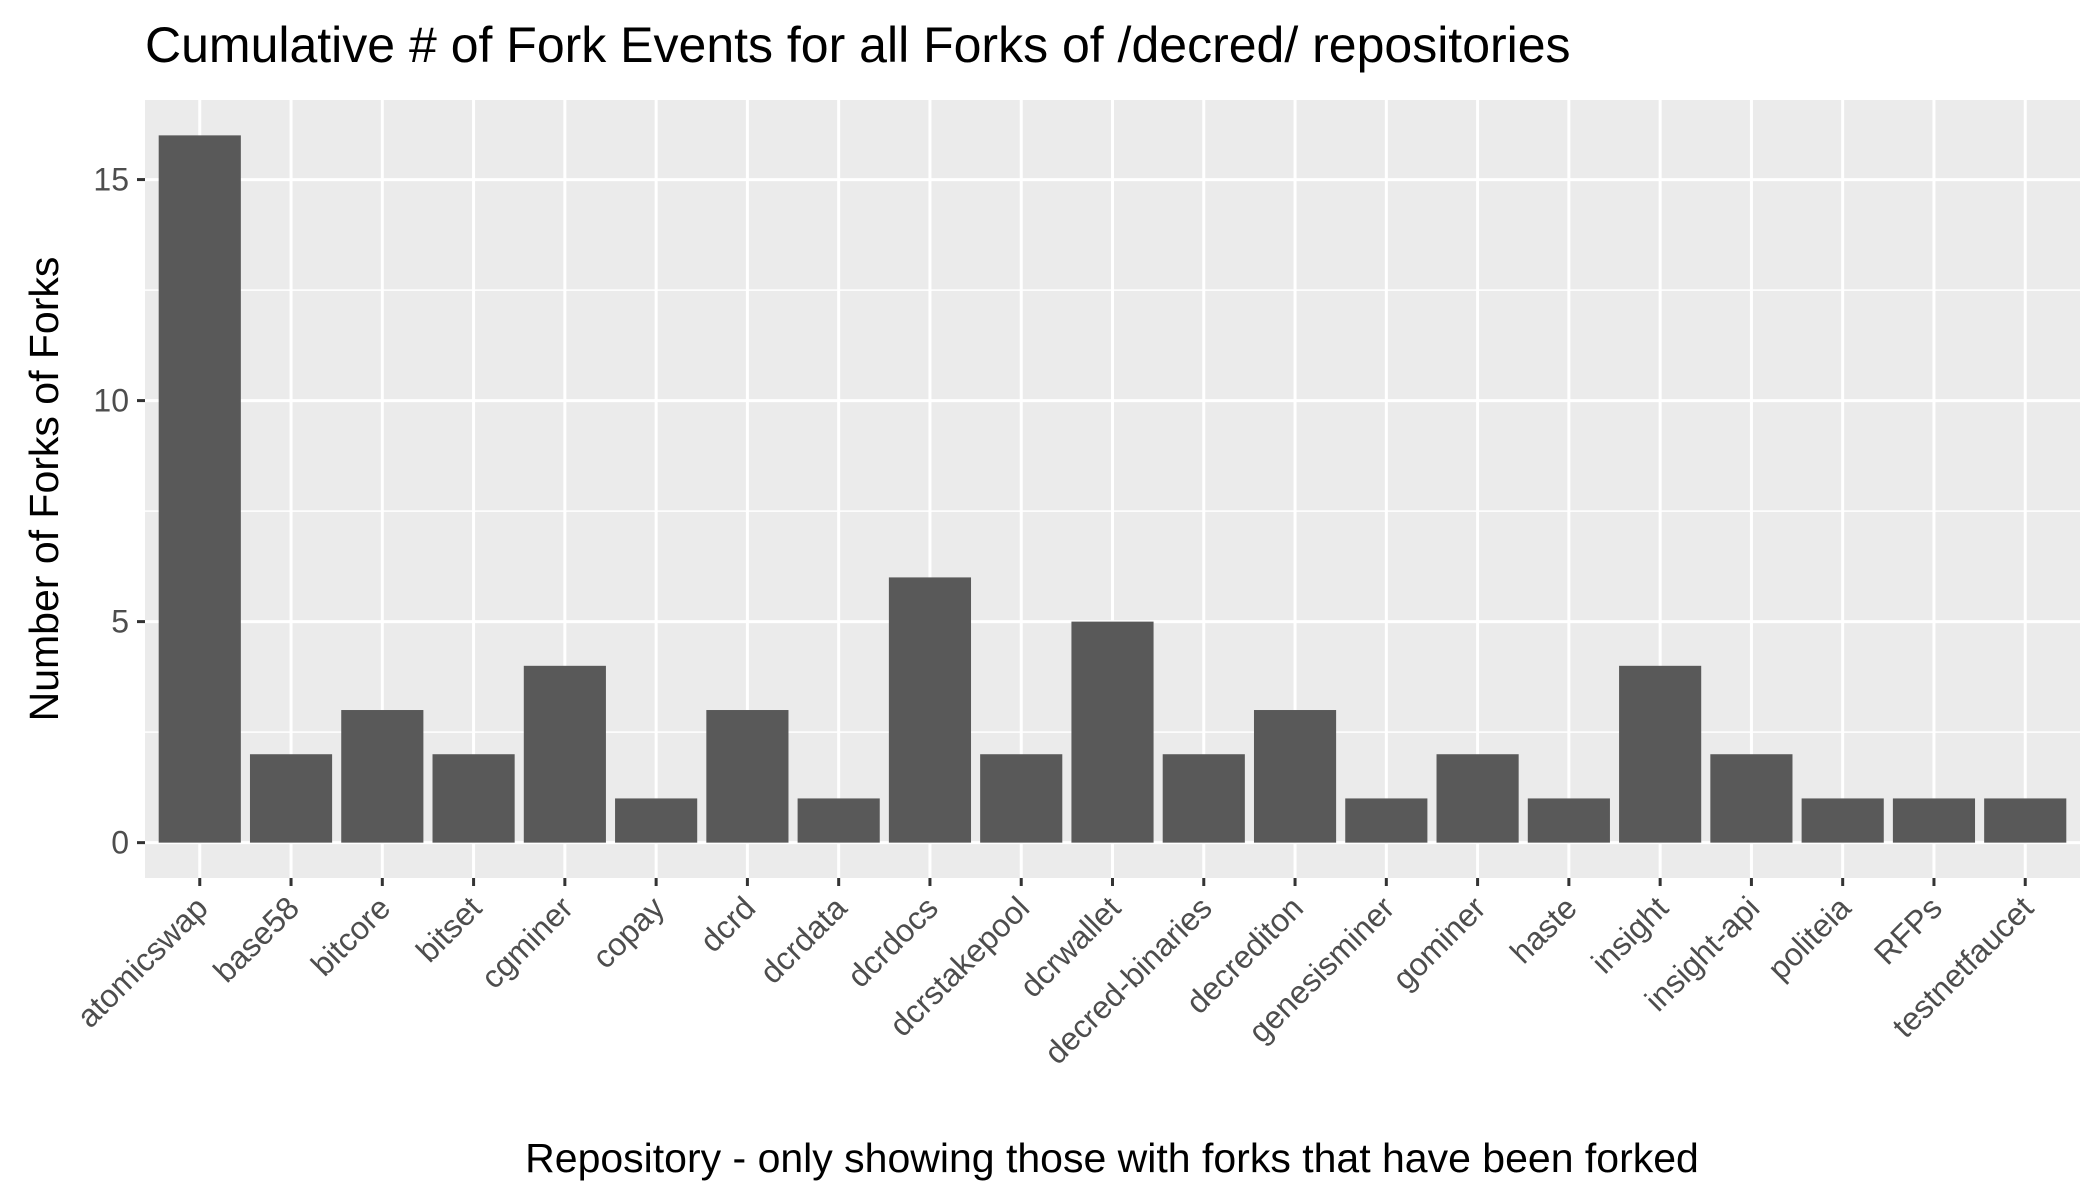 This screenshot has height=1200, width=2100. Describe the element at coordinates (527, 942) in the screenshot. I see `x-tick-label: cgminer` at that location.